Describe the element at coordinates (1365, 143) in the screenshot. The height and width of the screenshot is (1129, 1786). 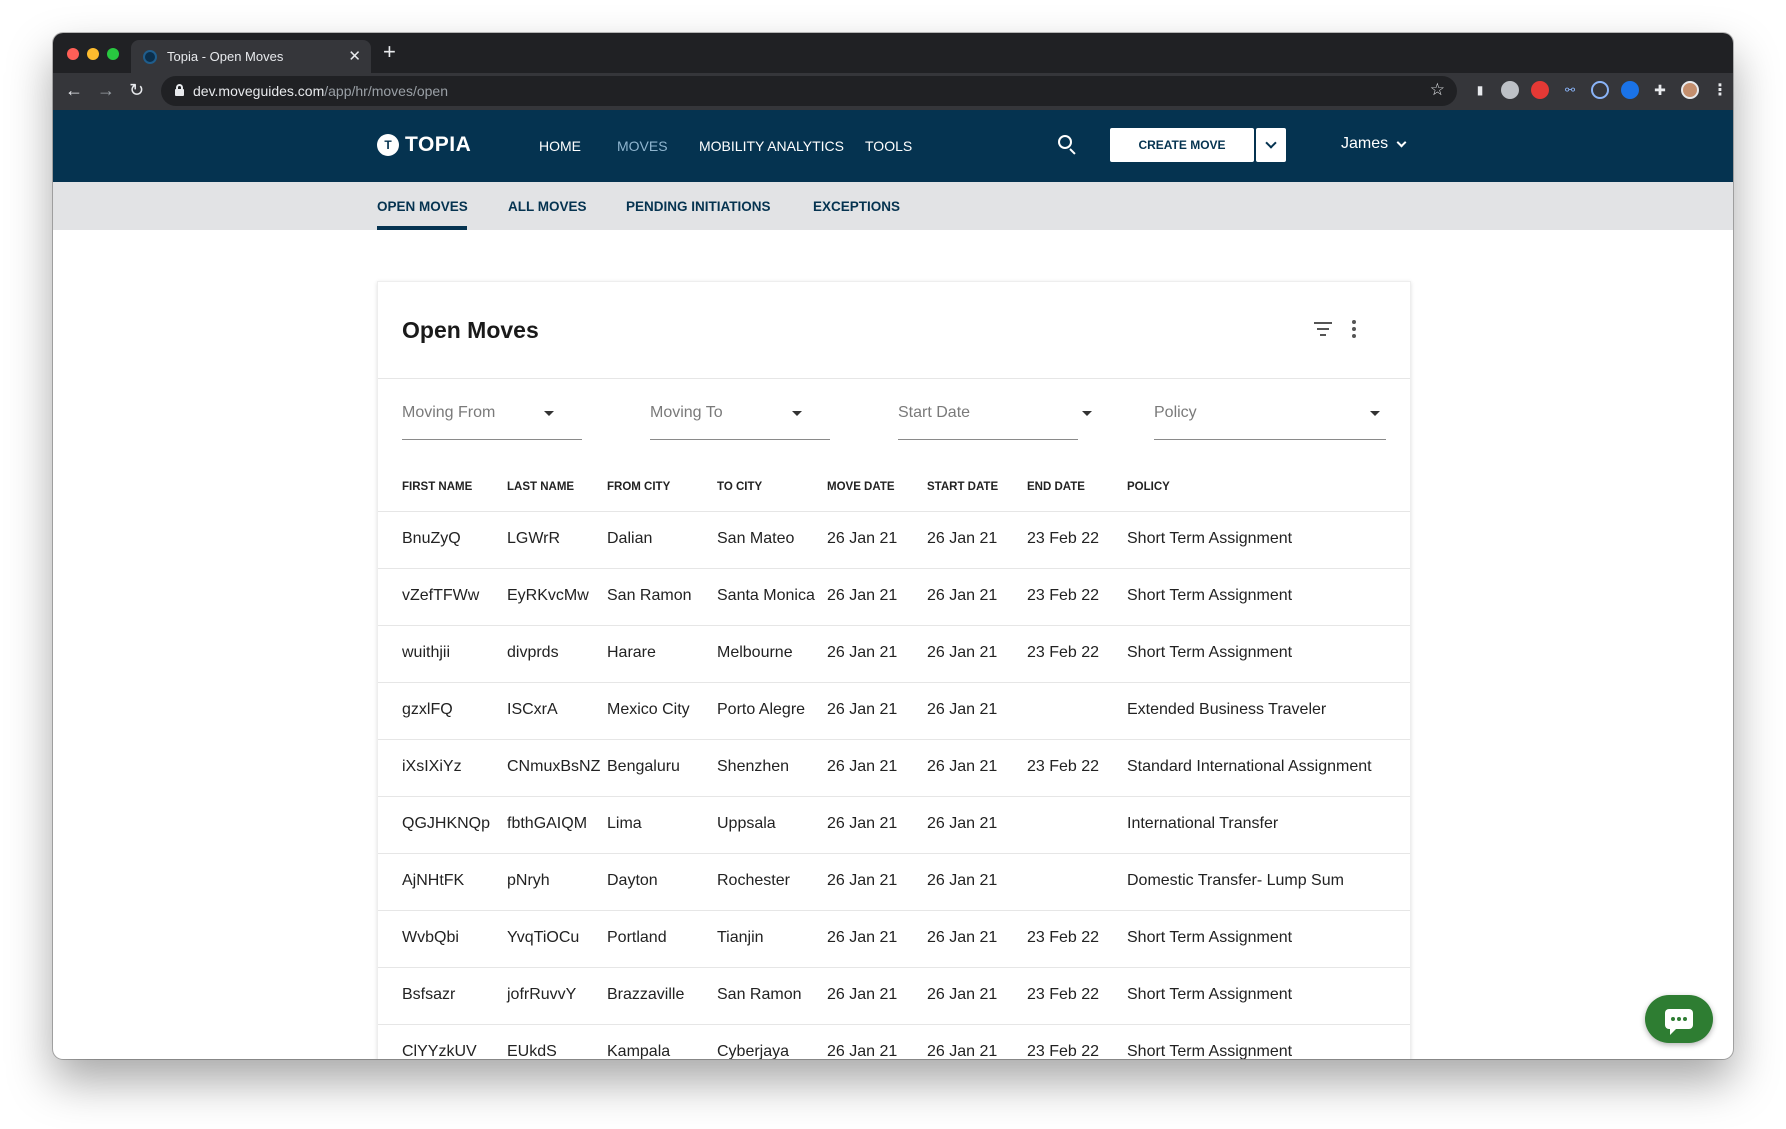
I see `user-name: James` at that location.